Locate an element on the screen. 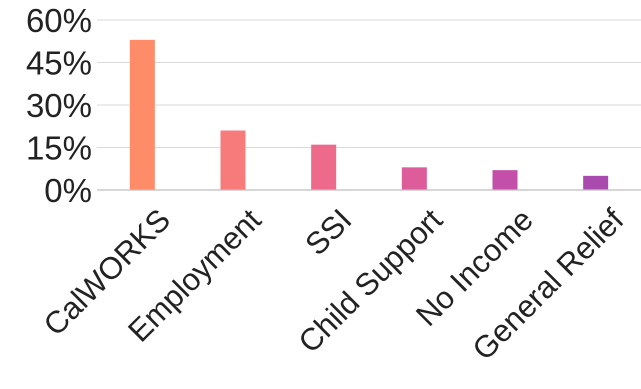 This screenshot has height=389, width=641. bar-general-relief is located at coordinates (596, 182).